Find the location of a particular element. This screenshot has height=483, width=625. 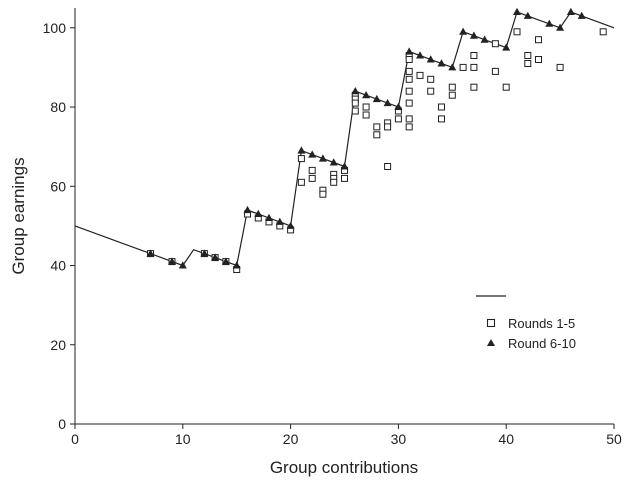

legend: Rounds 1-5 Round 6-10 is located at coordinates (526, 323).